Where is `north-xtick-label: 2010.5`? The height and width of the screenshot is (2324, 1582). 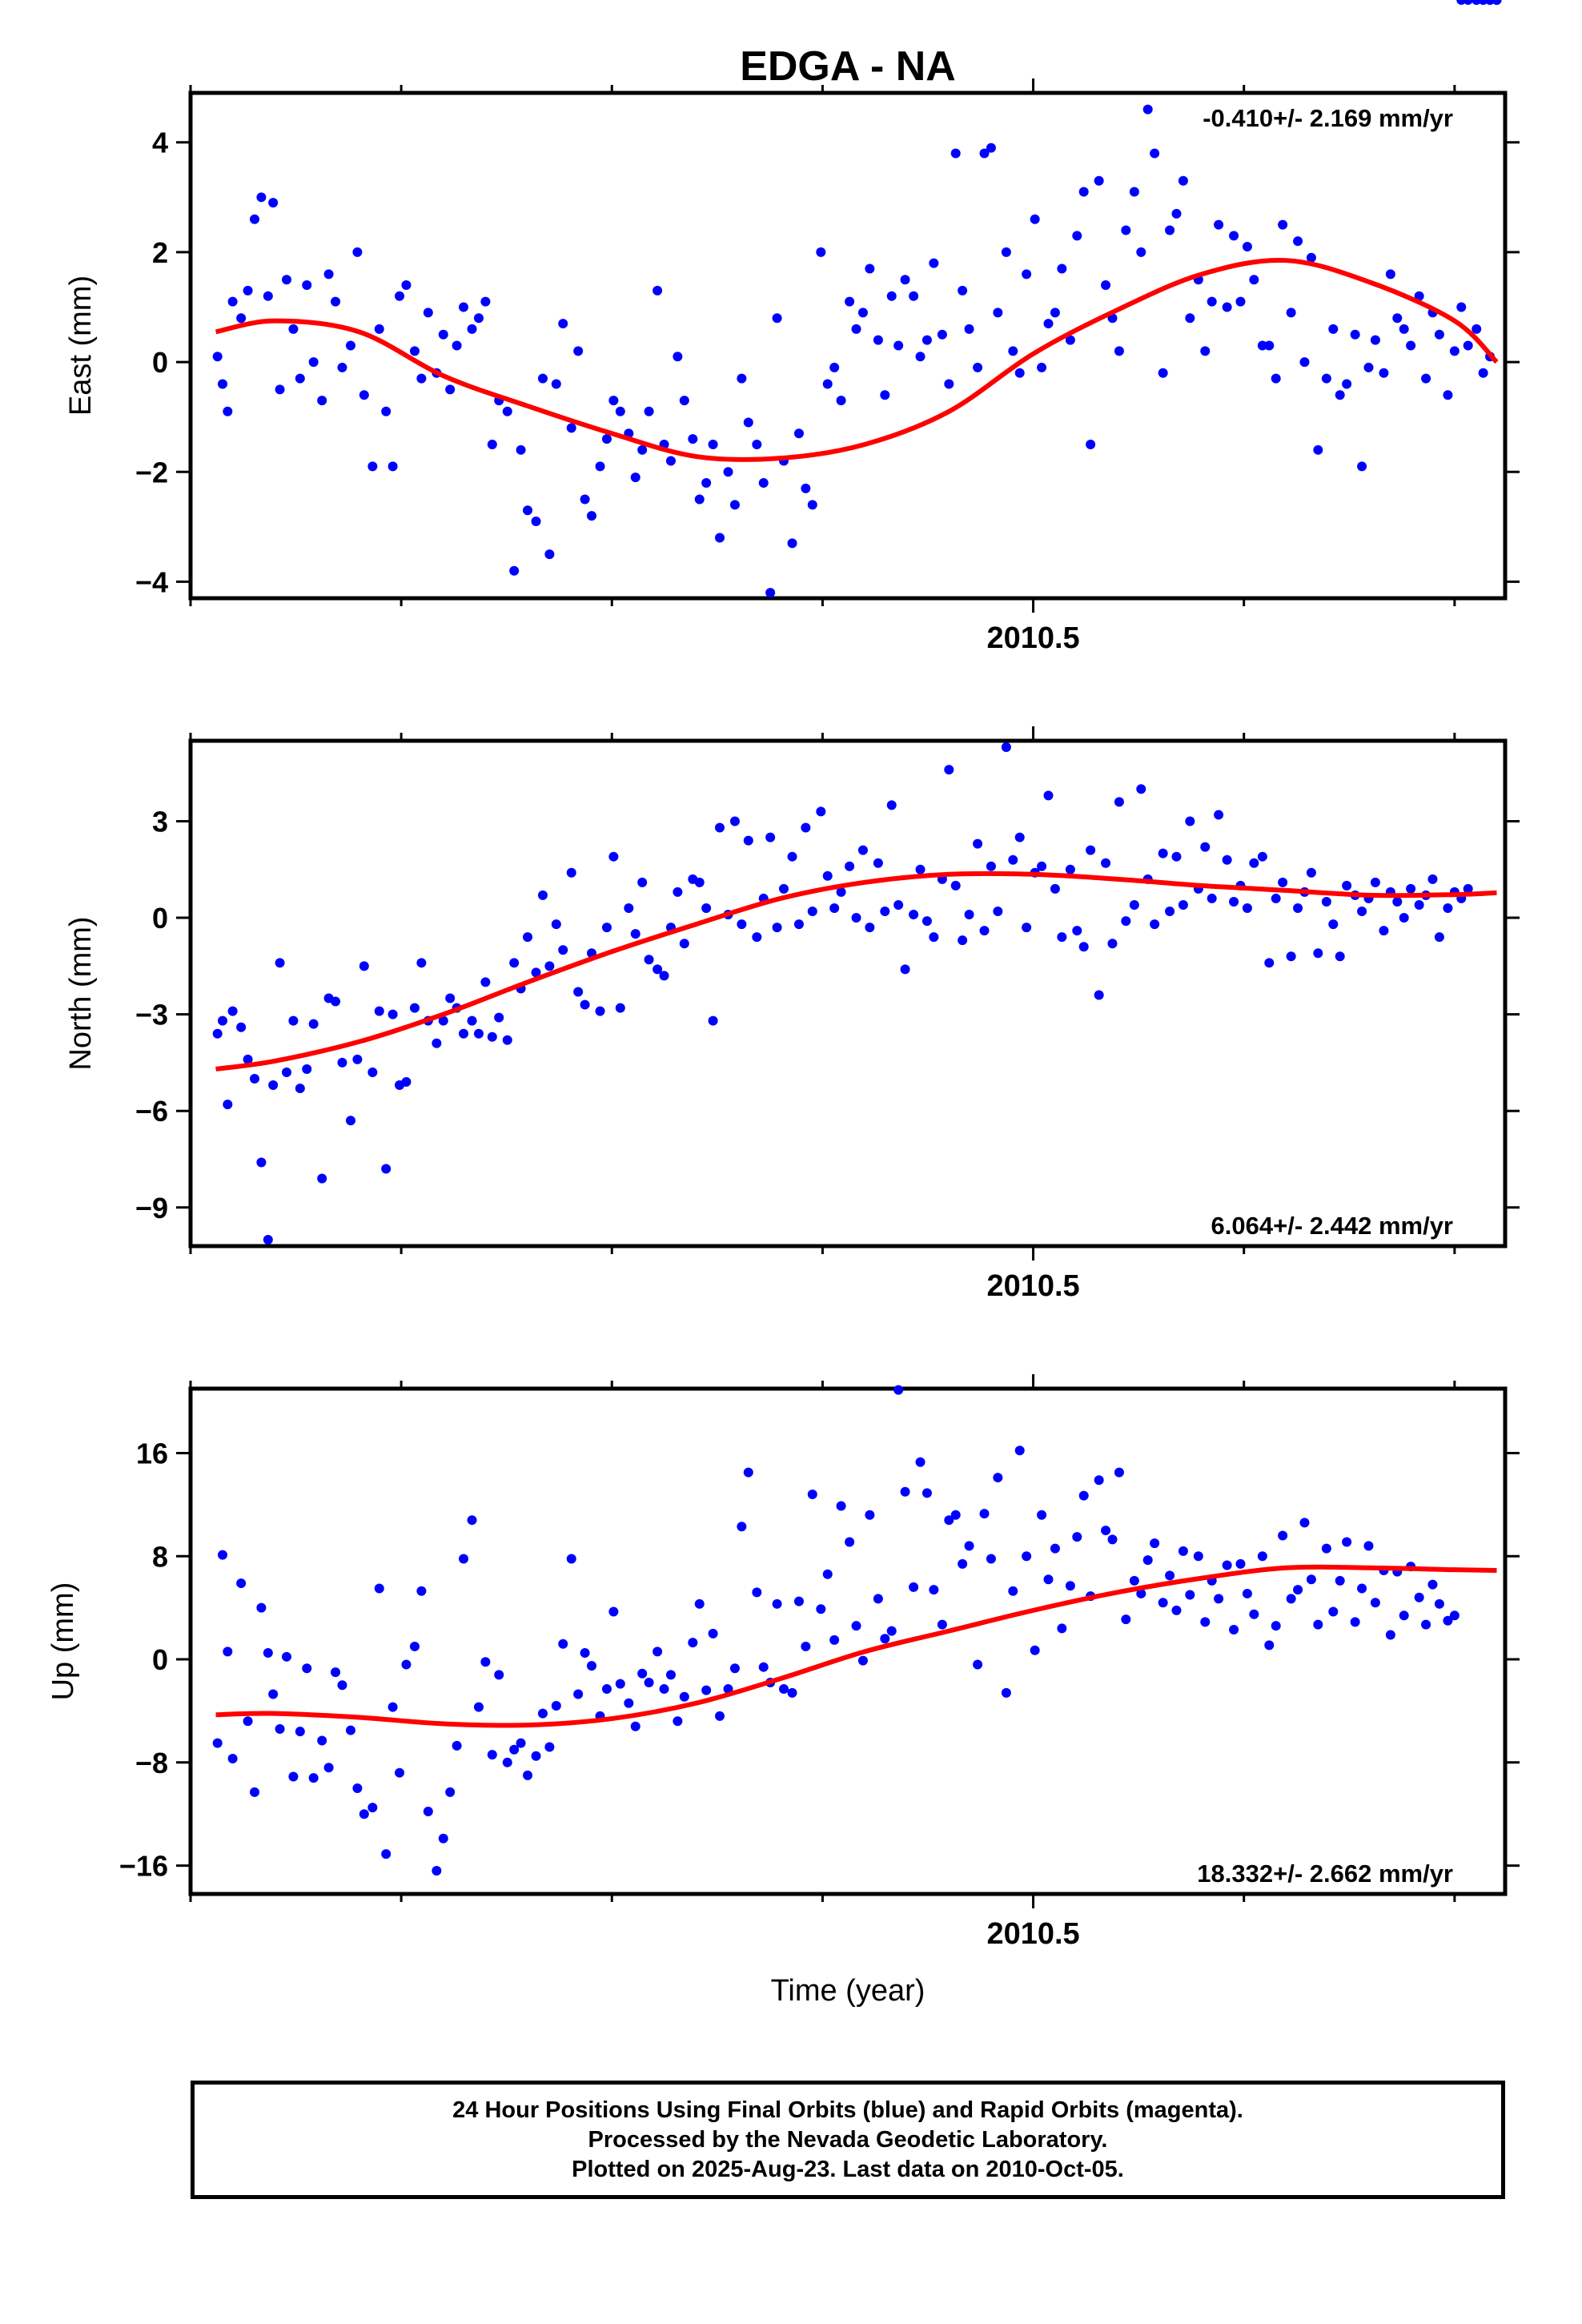 north-xtick-label: 2010.5 is located at coordinates (1032, 1286).